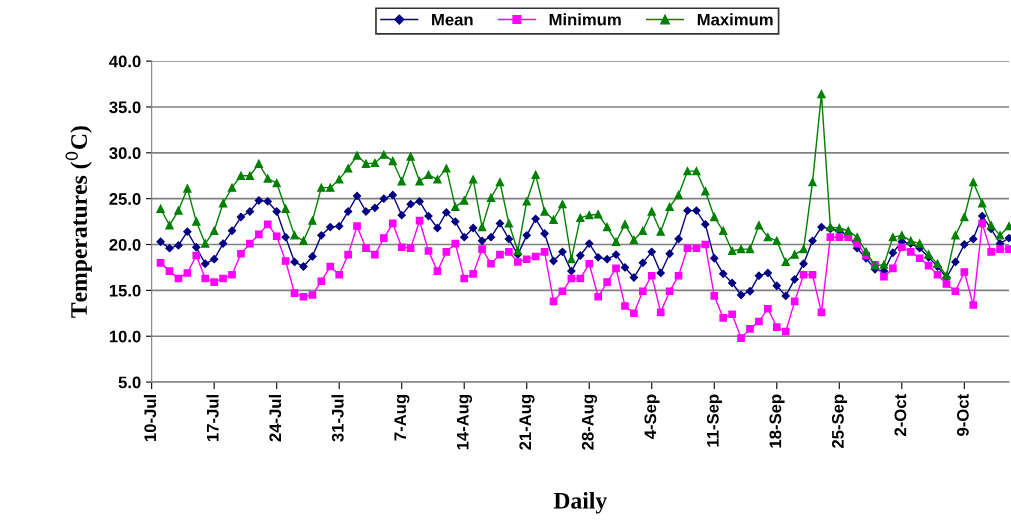 The height and width of the screenshot is (527, 1011). Describe the element at coordinates (125, 107) in the screenshot. I see `y-tick-label: 35.0` at that location.